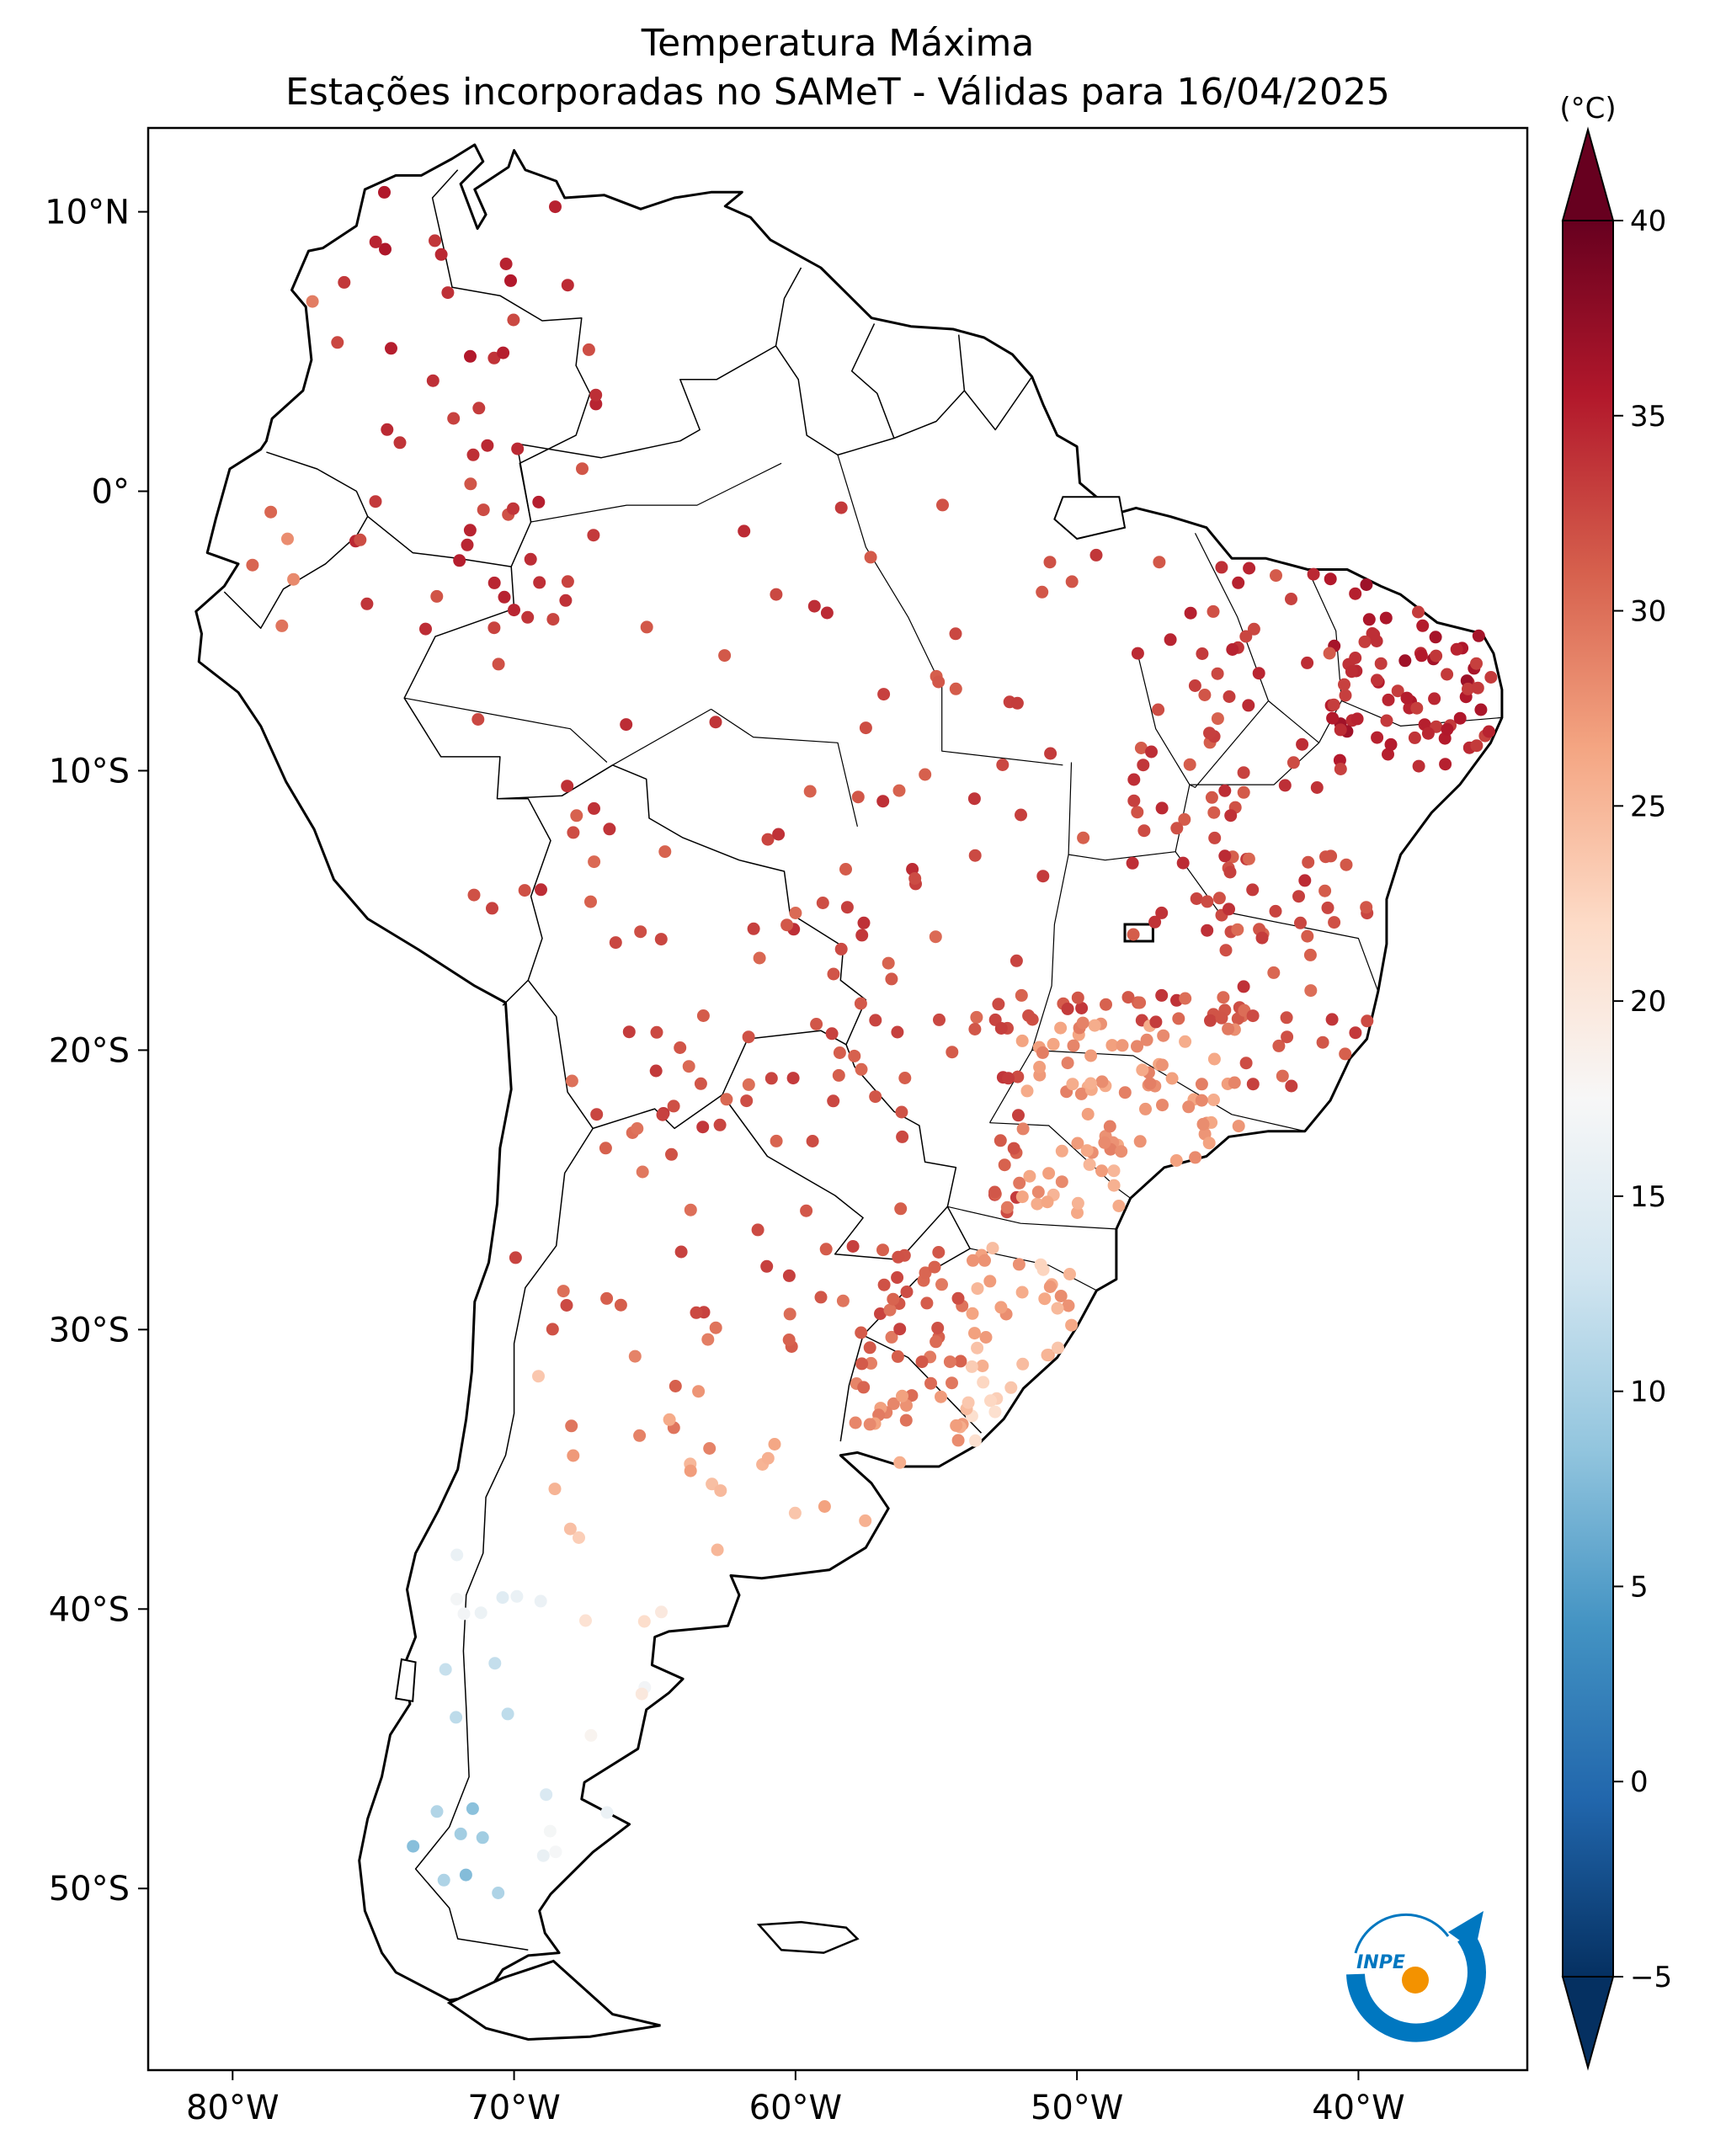  I want to click on colorbar-max-arrow, so click(1588, 174).